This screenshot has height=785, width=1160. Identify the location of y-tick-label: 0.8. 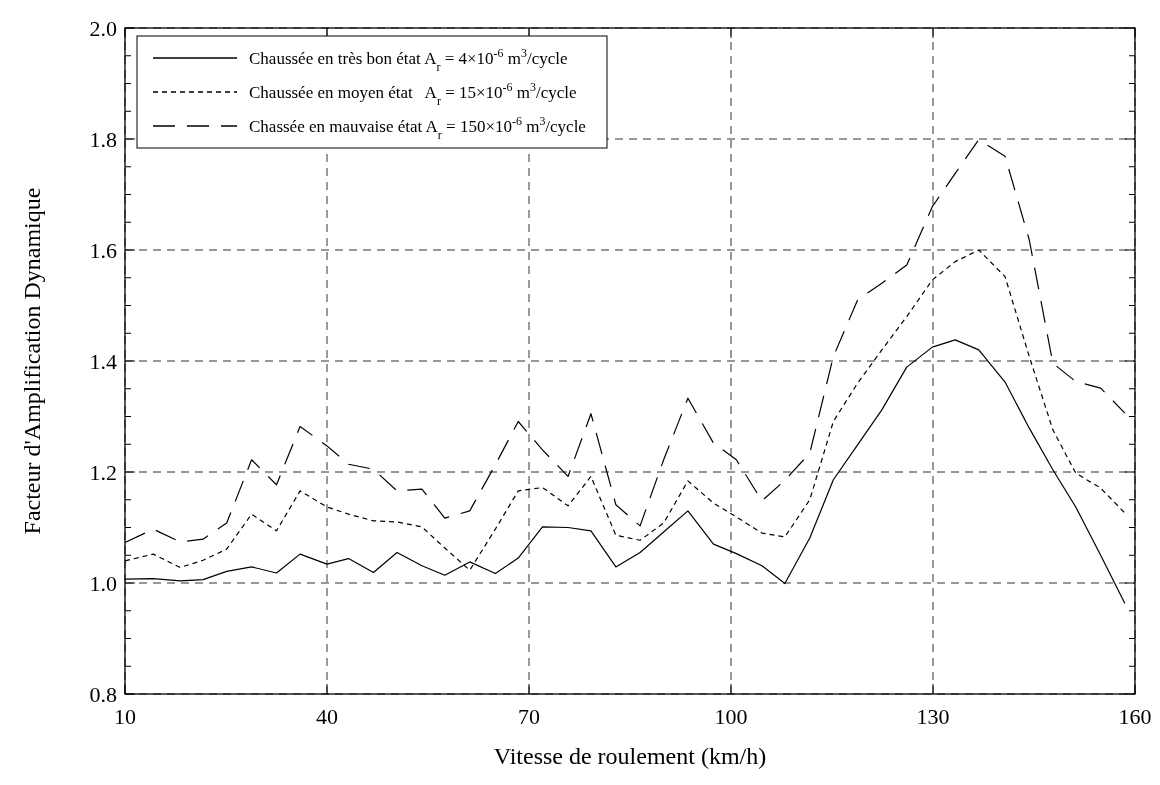
(103, 694).